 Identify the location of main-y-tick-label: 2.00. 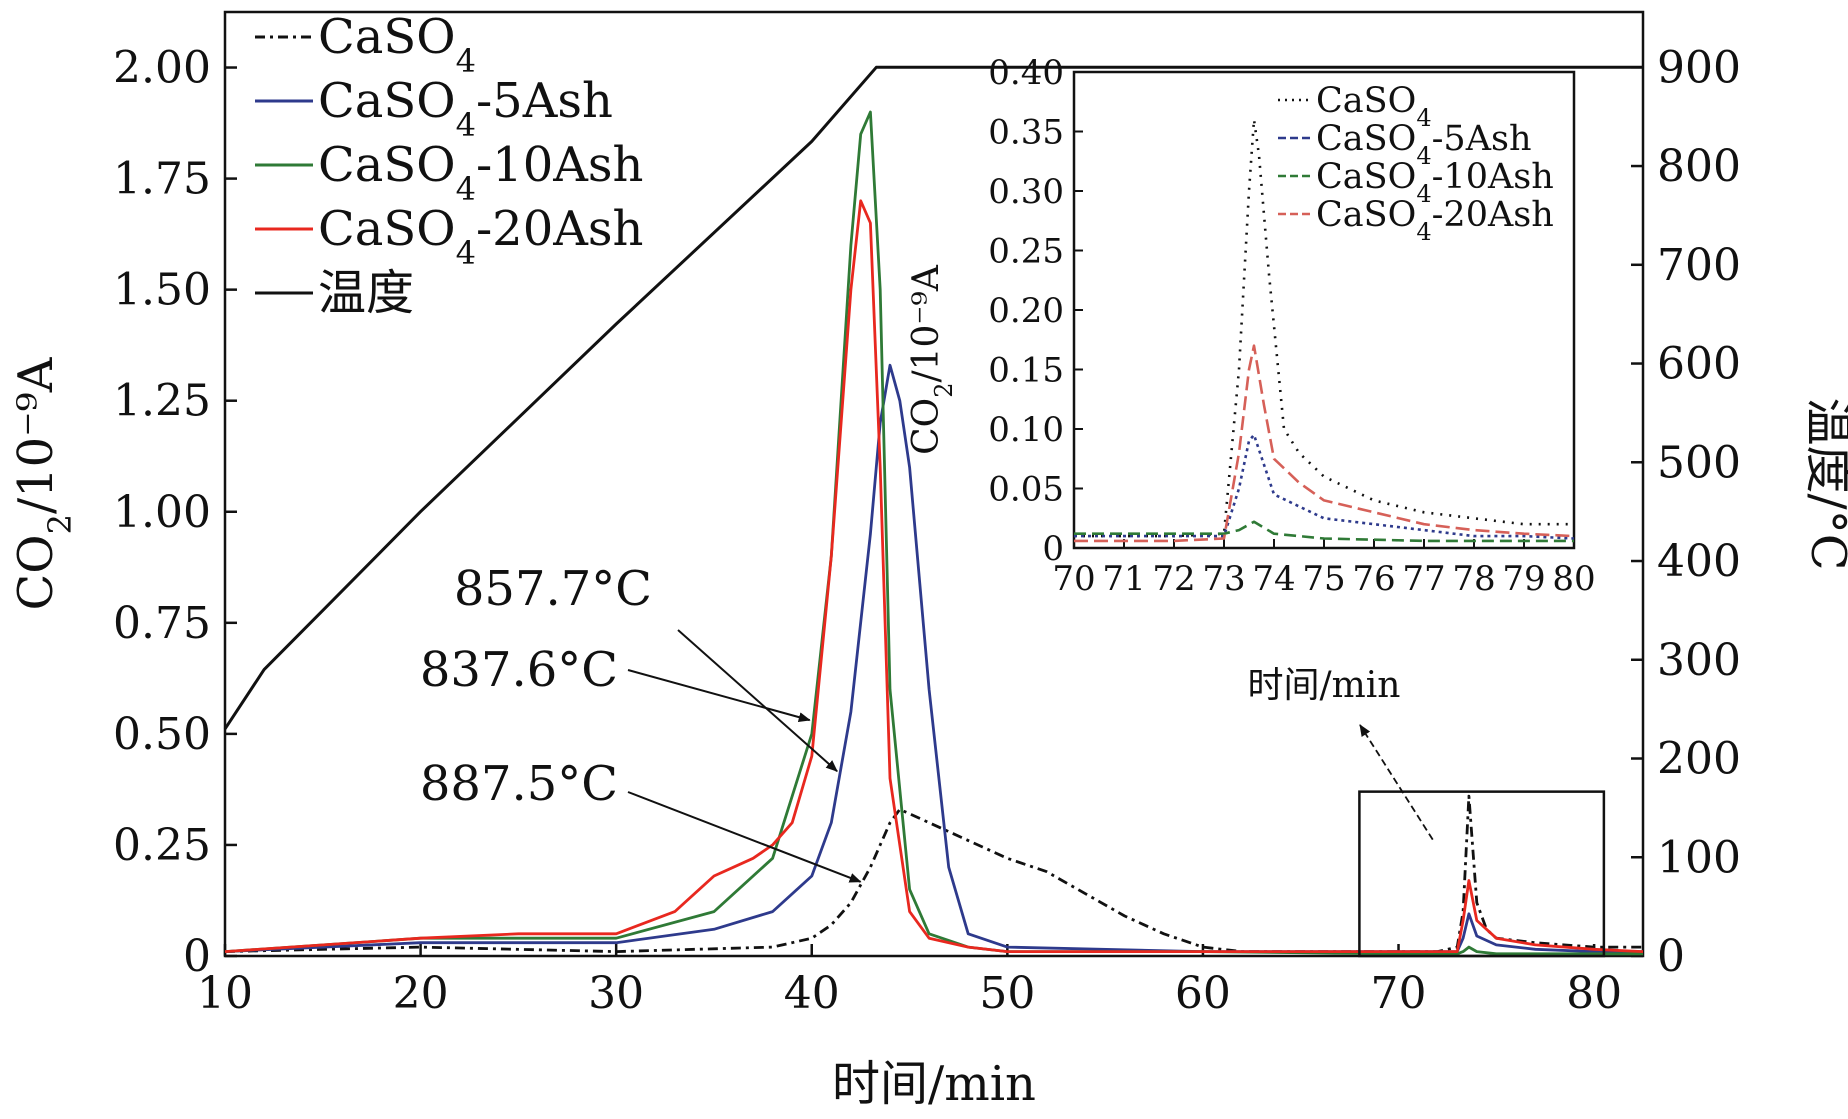
(162, 68).